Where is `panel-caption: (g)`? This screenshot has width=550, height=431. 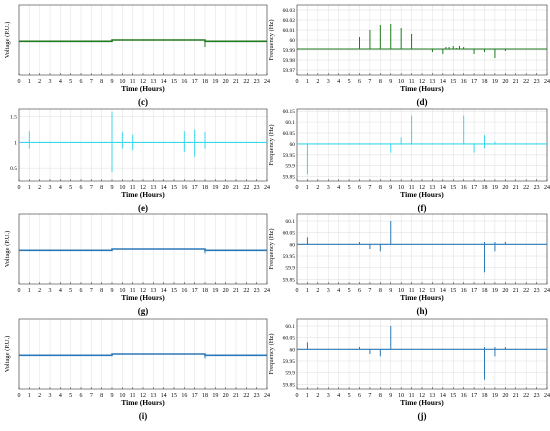 panel-caption: (g) is located at coordinates (143, 311).